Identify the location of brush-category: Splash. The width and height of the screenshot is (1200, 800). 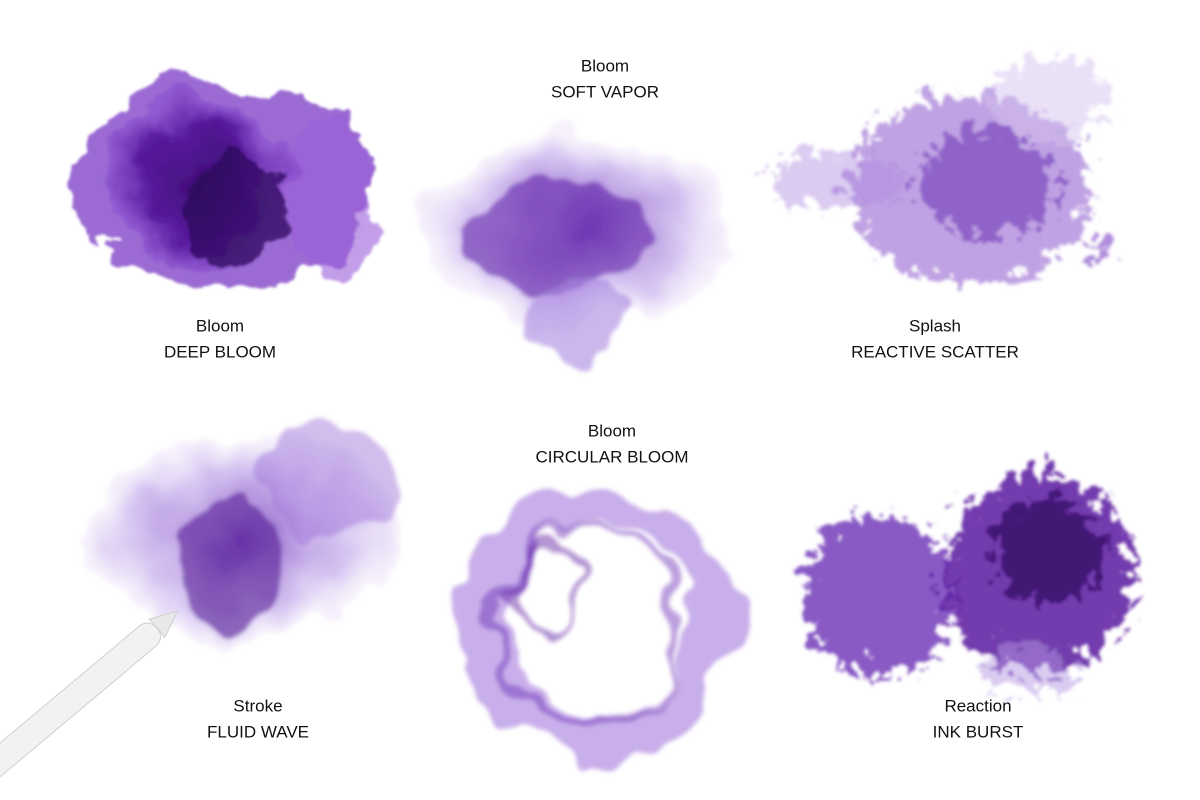
(935, 325).